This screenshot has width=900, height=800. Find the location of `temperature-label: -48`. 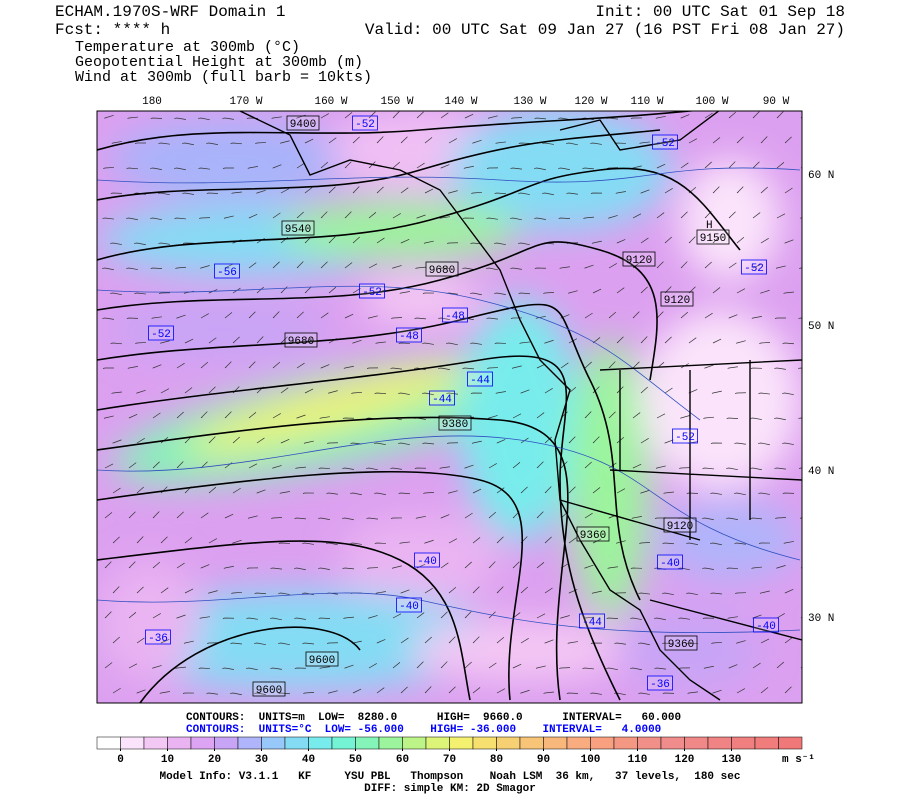

temperature-label: -48 is located at coordinates (409, 337).